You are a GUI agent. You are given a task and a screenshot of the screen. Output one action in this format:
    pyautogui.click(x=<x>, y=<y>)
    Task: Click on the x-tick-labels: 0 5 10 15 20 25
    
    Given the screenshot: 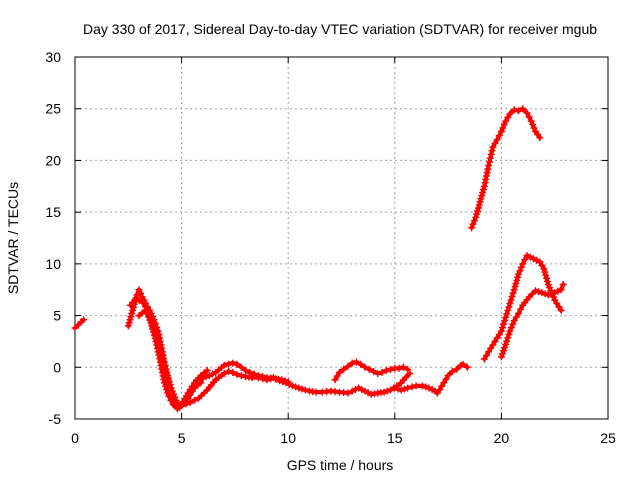 What is the action you would take?
    pyautogui.click(x=343, y=438)
    